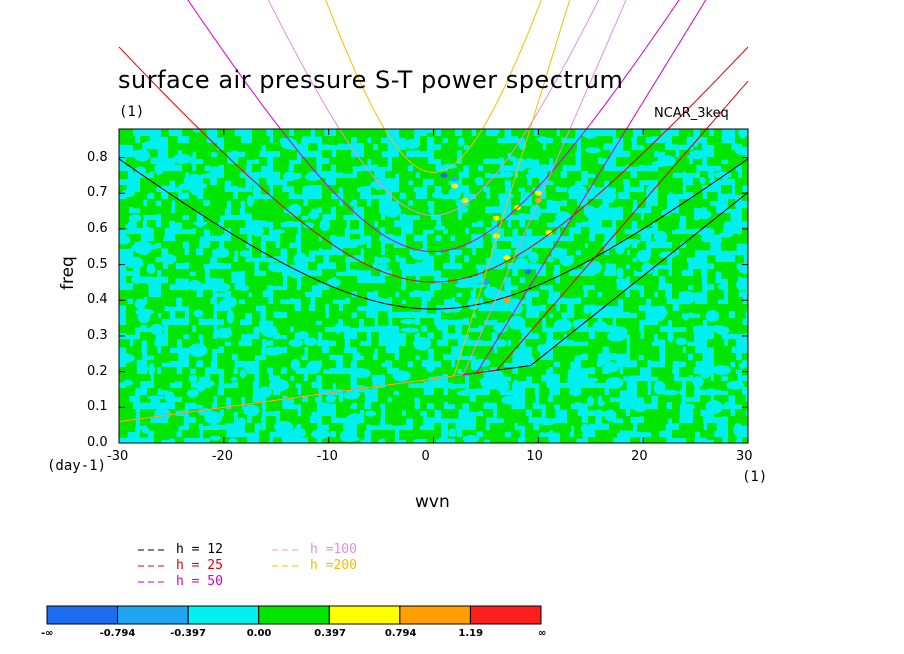 This screenshot has width=904, height=654. What do you see at coordinates (542, 633) in the screenshot?
I see `colorbar-label: ∞` at bounding box center [542, 633].